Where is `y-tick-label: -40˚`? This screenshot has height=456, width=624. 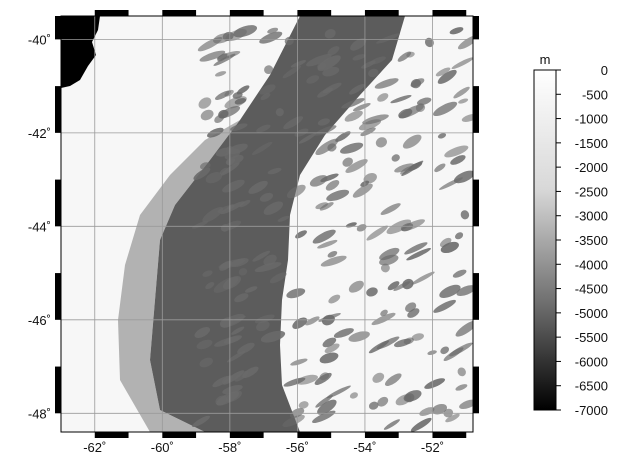 y-tick-label: -40˚ is located at coordinates (39, 39).